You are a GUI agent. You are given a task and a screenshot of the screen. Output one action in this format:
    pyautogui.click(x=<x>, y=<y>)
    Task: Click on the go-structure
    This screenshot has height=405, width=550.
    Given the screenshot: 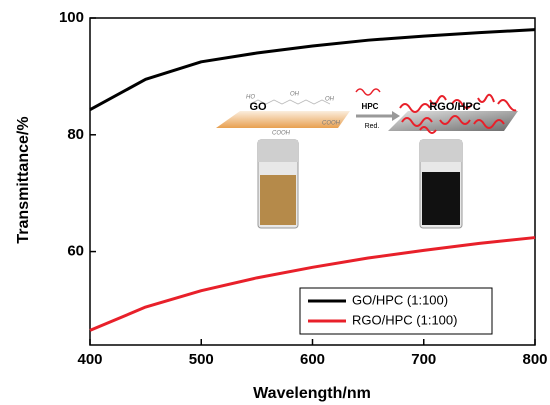 What is the action you would take?
    pyautogui.click(x=290, y=102)
    